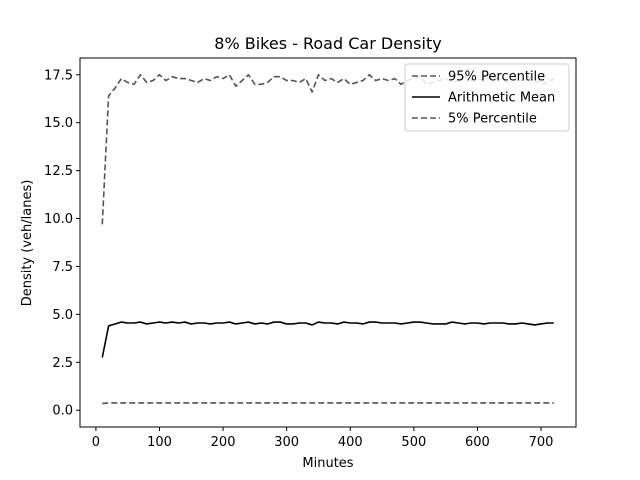  Describe the element at coordinates (27, 243) in the screenshot. I see `y-axis-title: Density (veh/lanes)` at that location.